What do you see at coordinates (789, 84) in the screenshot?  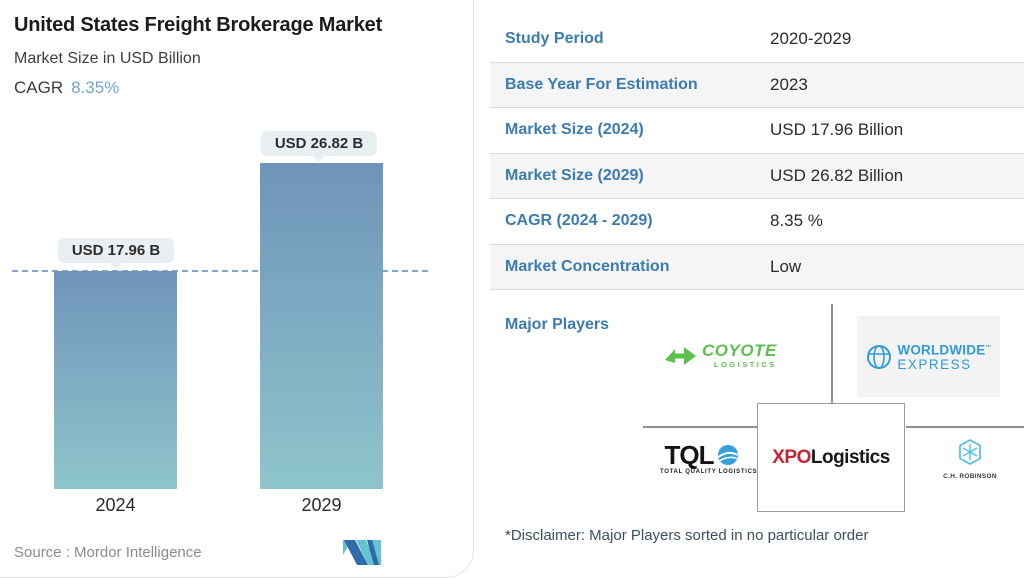 I see `table-row-value: 2023` at bounding box center [789, 84].